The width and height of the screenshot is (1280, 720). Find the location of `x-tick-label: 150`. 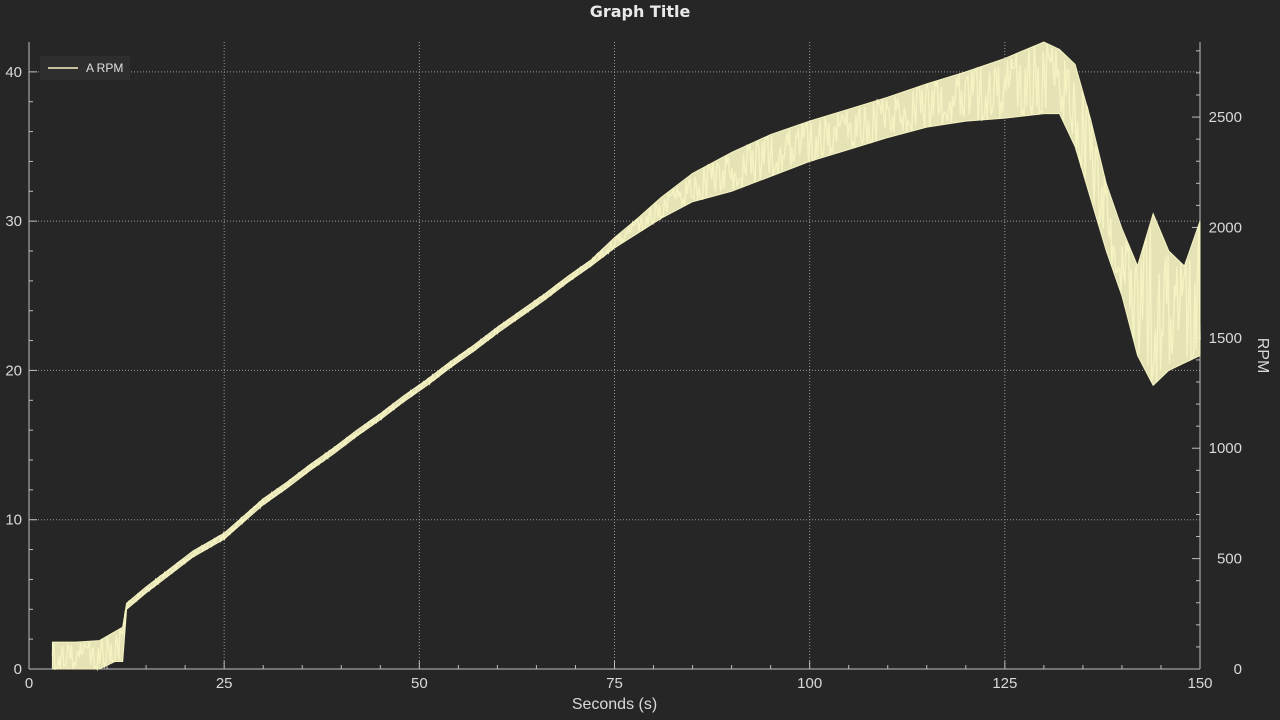

x-tick-label: 150 is located at coordinates (1199, 683).